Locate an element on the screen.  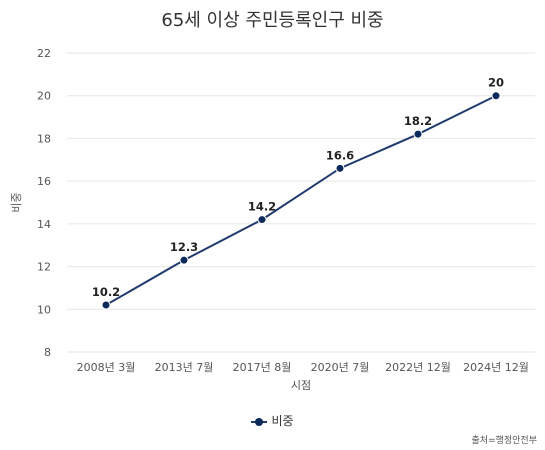
x-tick-label: 2022년 12월 is located at coordinates (418, 367).